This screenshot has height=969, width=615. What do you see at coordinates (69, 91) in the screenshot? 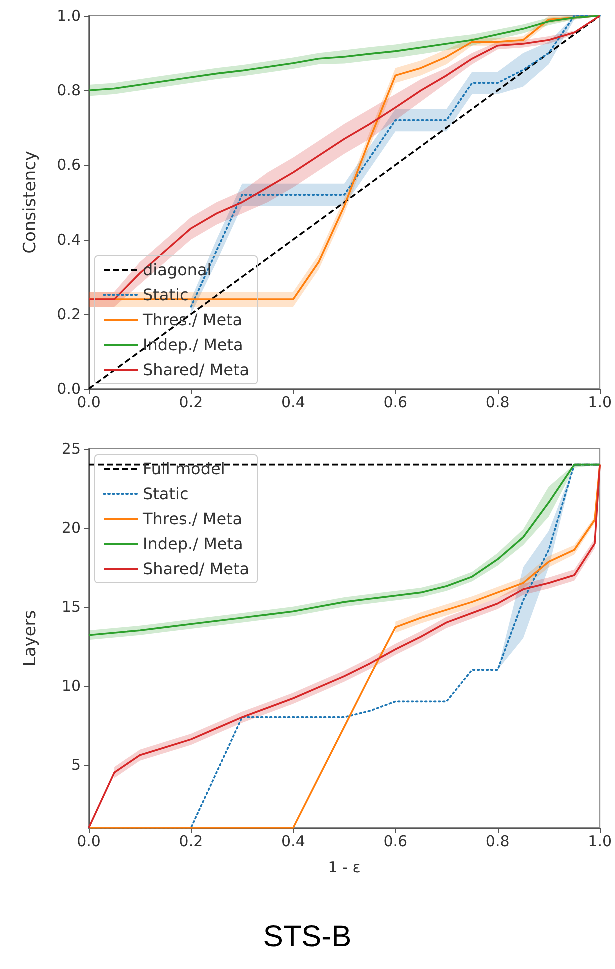
I see `y-tick-label: 0.8` at bounding box center [69, 91].